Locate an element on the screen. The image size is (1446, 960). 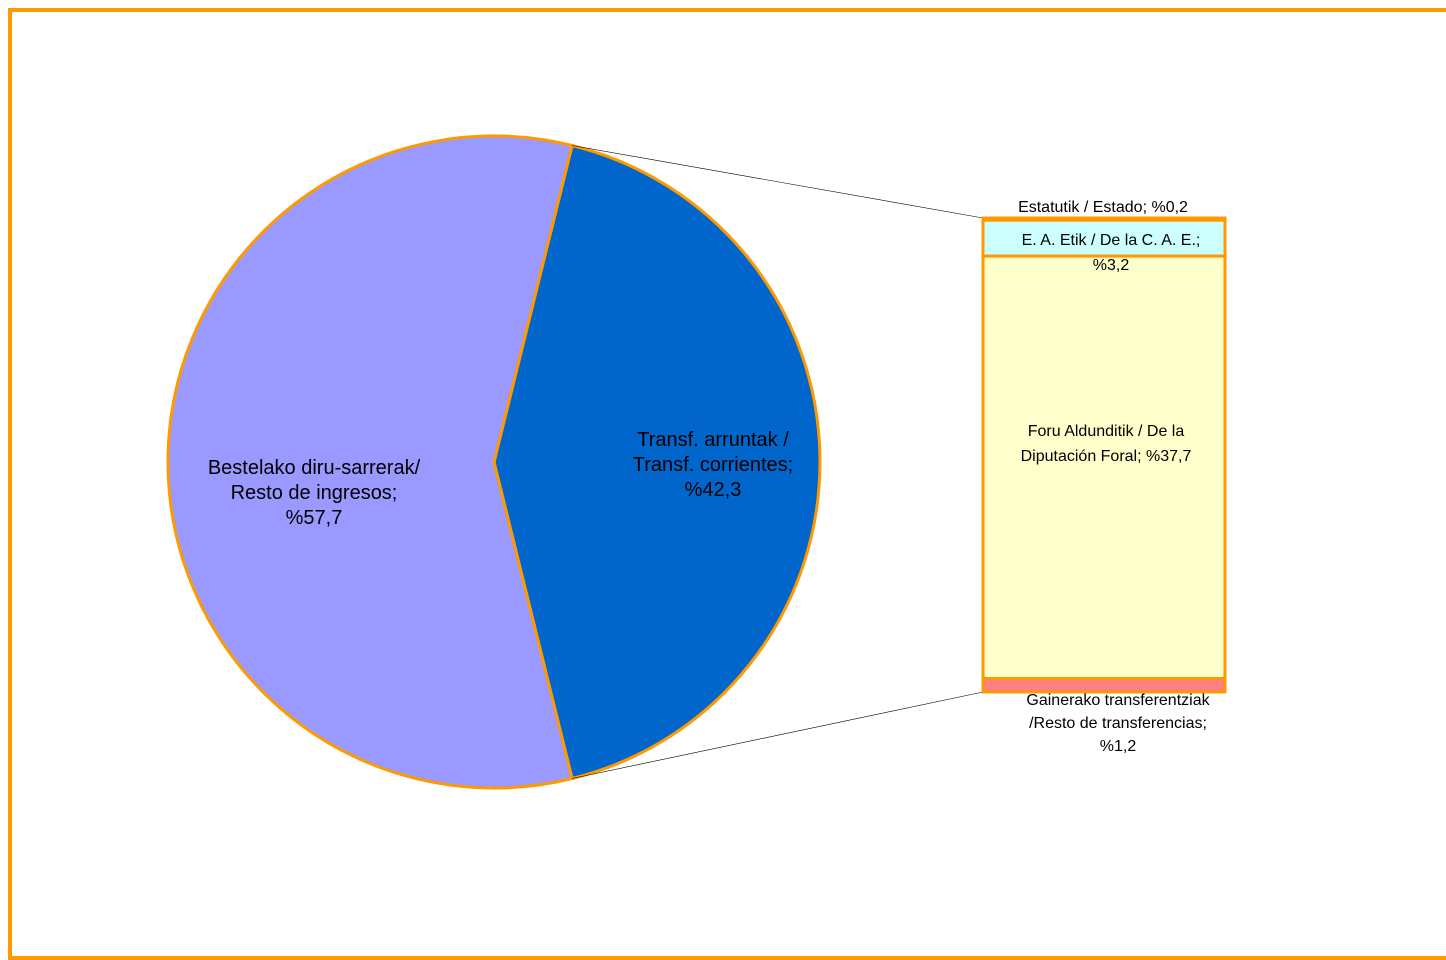
bar-label-state: Estatutik / Estado; %0,2 is located at coordinates (1103, 207).